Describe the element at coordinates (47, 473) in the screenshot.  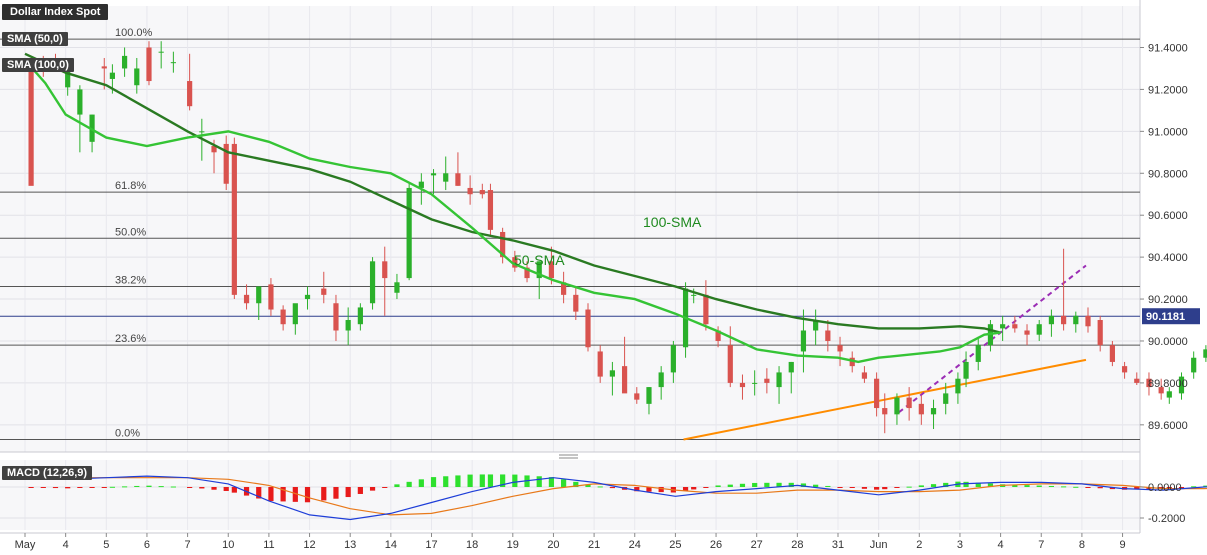
I see `macd-label: MACD (12,26,9)` at that location.